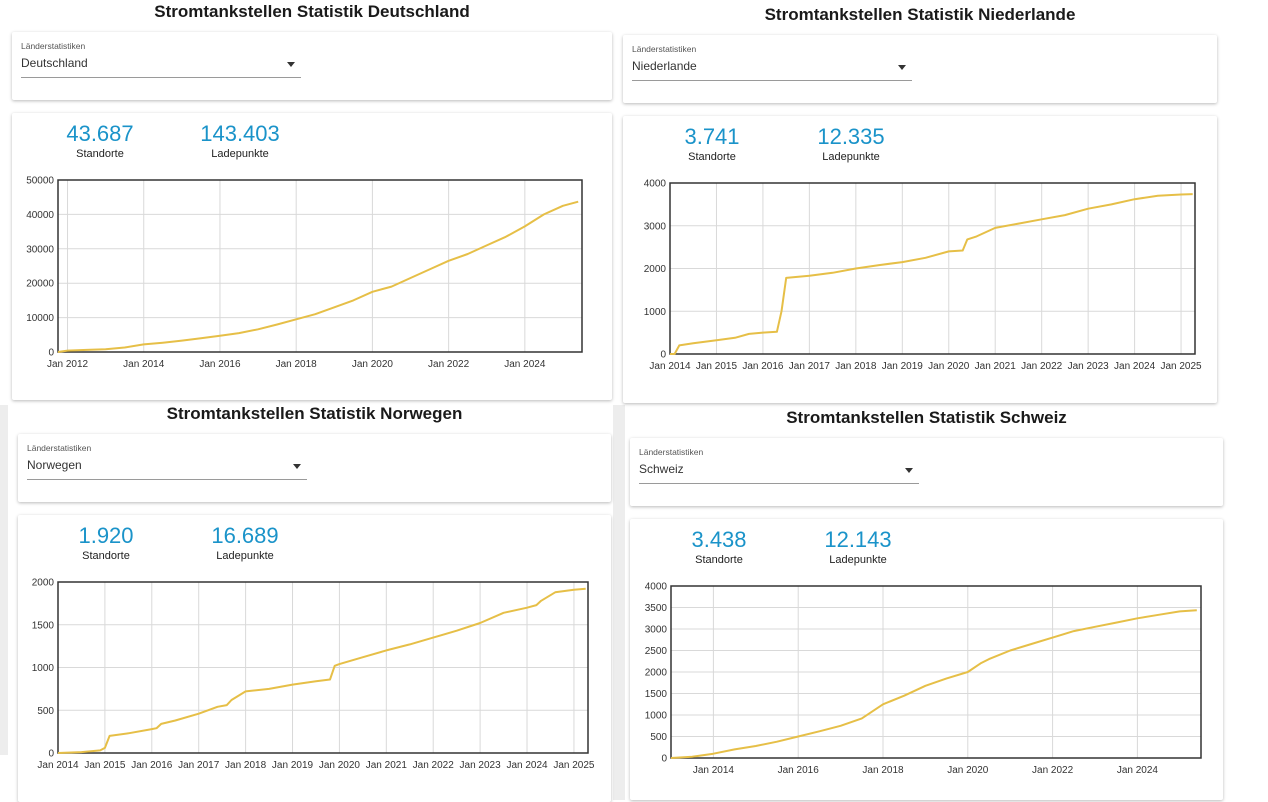 This screenshot has height=802, width=1268. Describe the element at coordinates (40, 318) in the screenshot. I see `y-tick-label: 10000` at that location.